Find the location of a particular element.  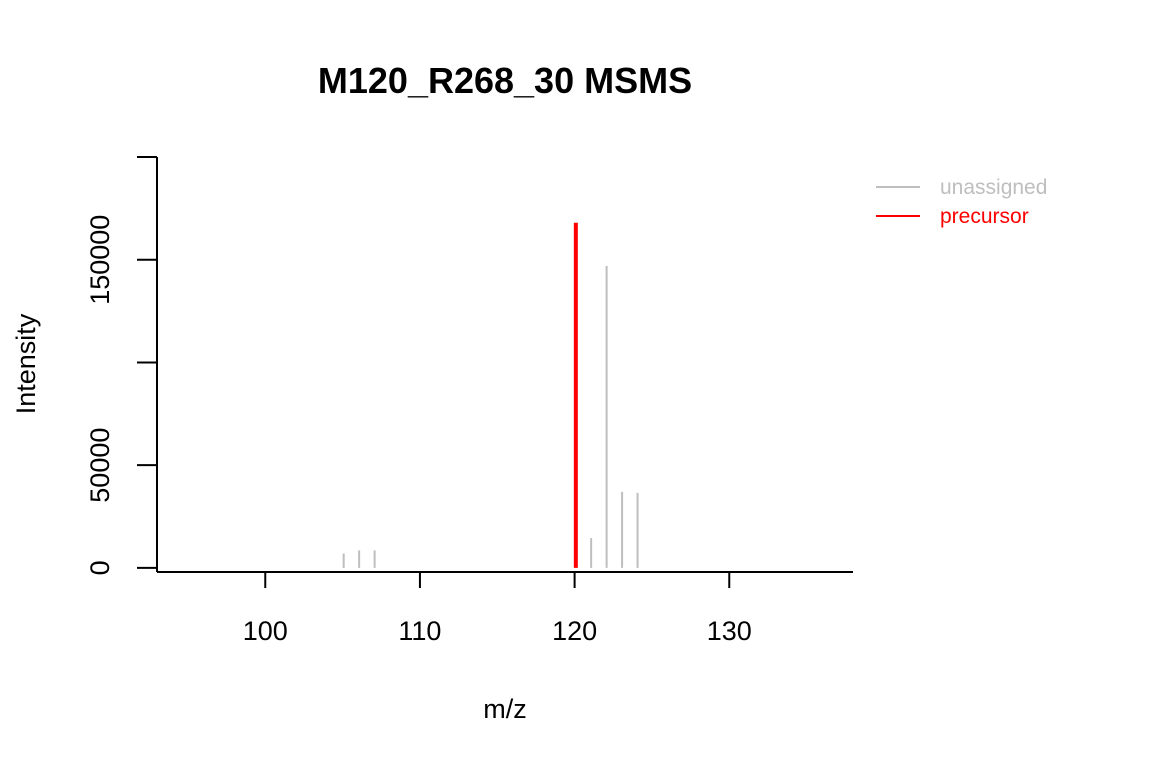

x-axis-ticks: 100 110 120 130 is located at coordinates (497, 609).